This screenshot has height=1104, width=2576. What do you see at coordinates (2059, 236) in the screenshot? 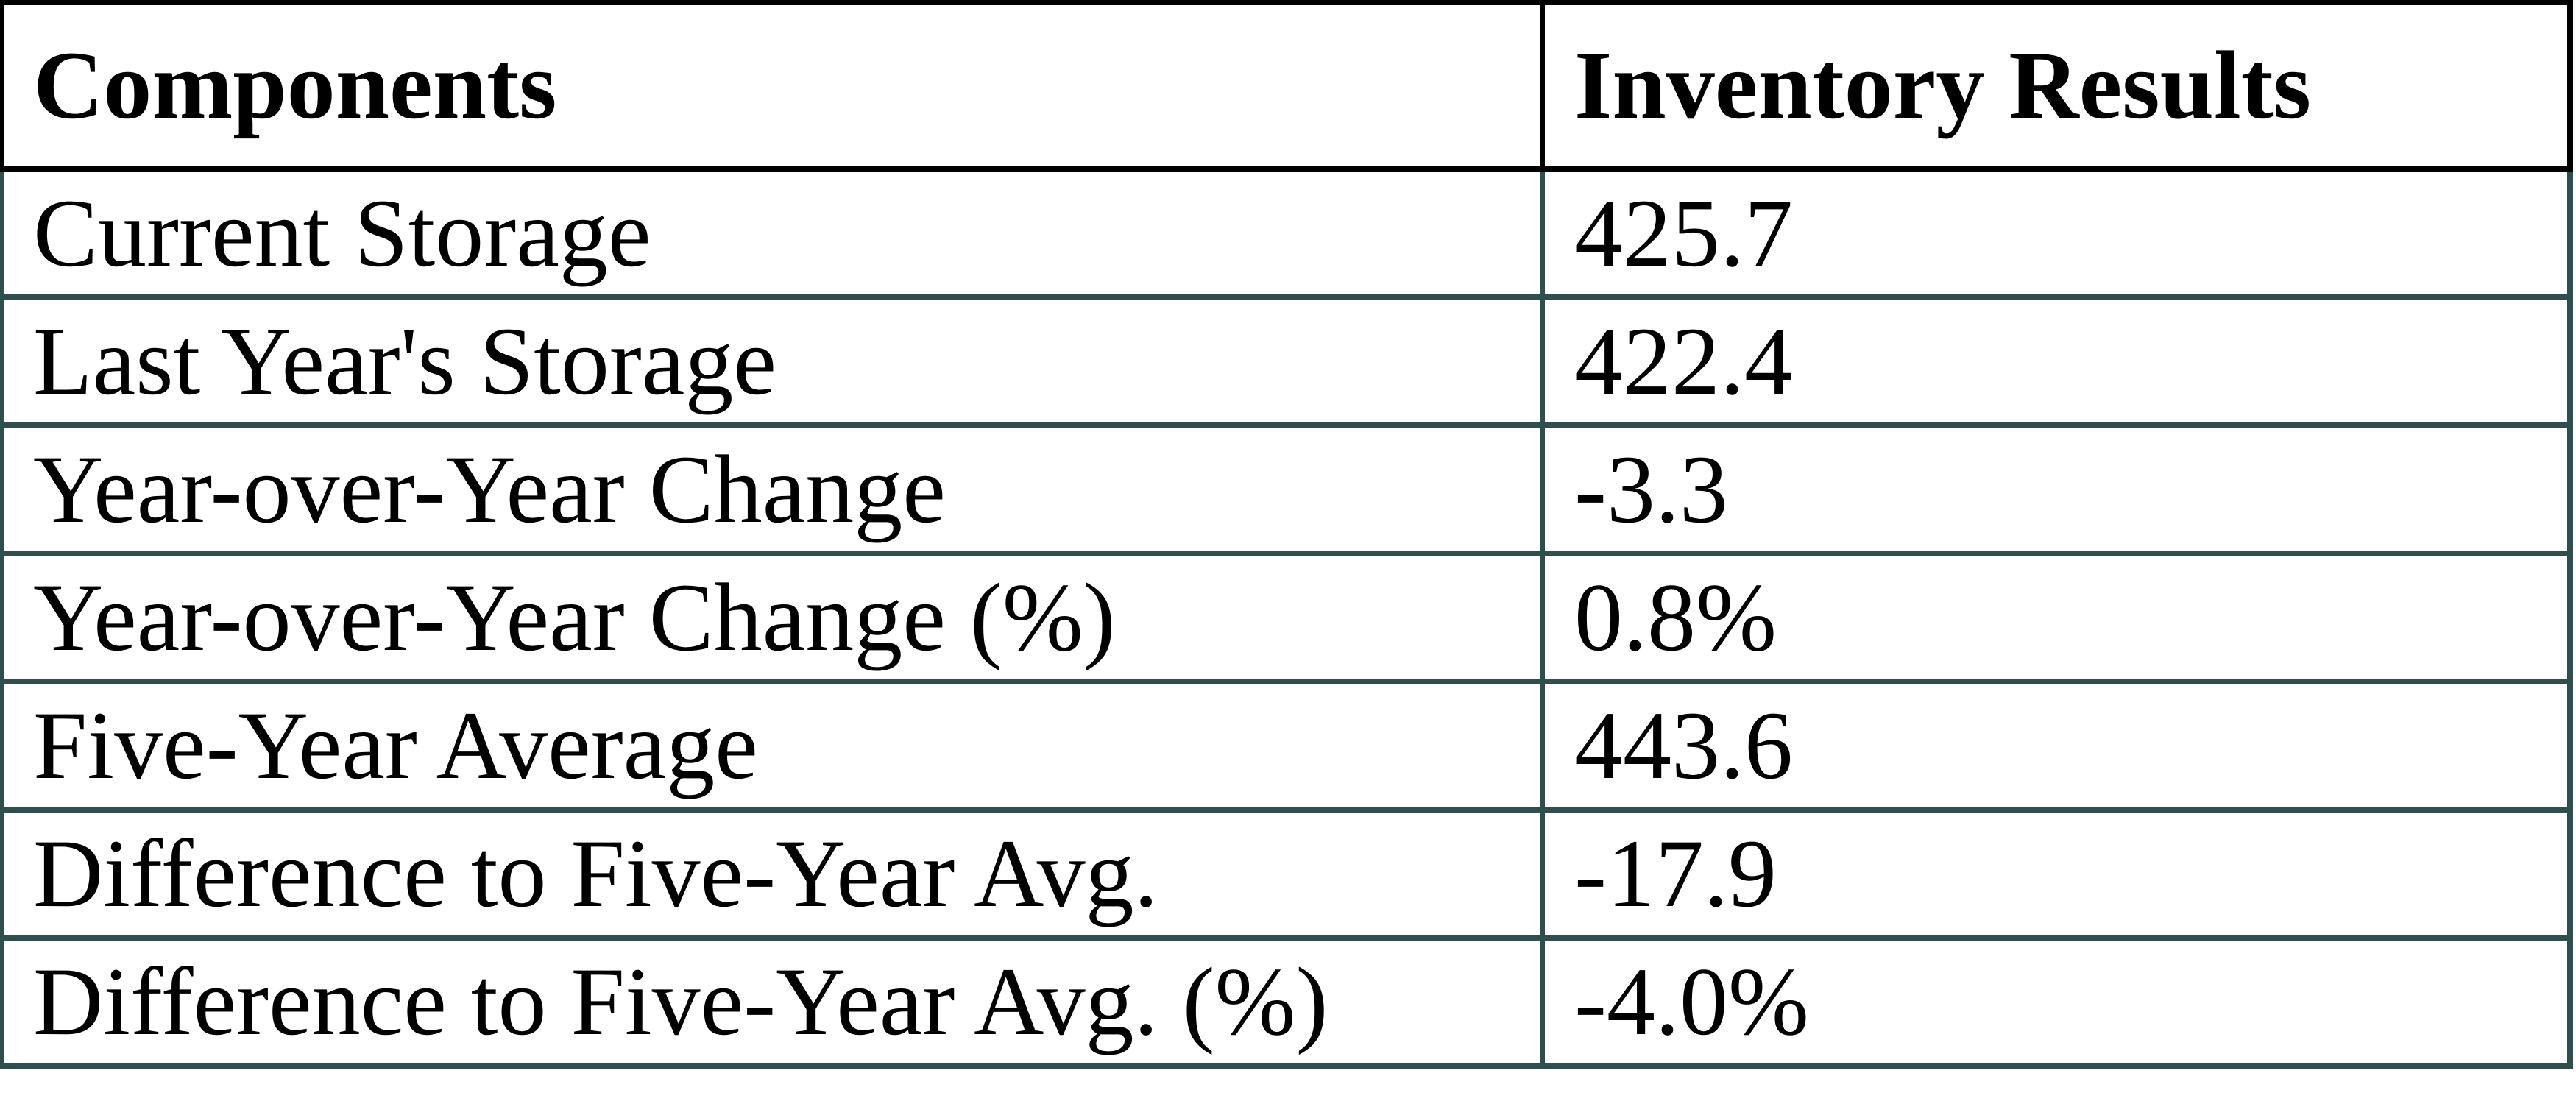
I see `row-value: 425.7` at bounding box center [2059, 236].